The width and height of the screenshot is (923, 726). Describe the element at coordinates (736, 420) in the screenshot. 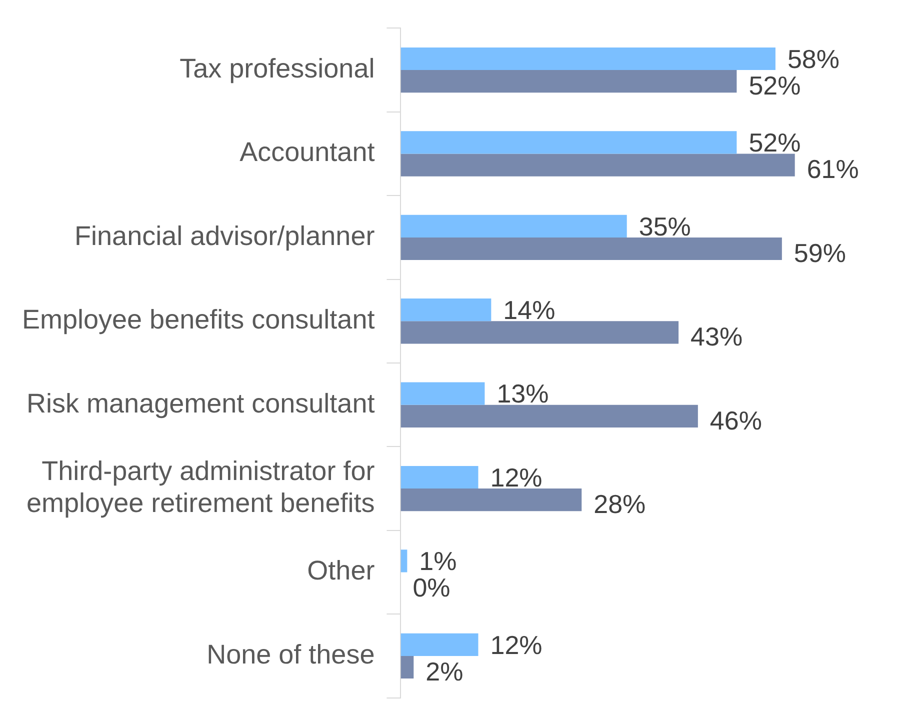

I see `data-label: 46%` at that location.